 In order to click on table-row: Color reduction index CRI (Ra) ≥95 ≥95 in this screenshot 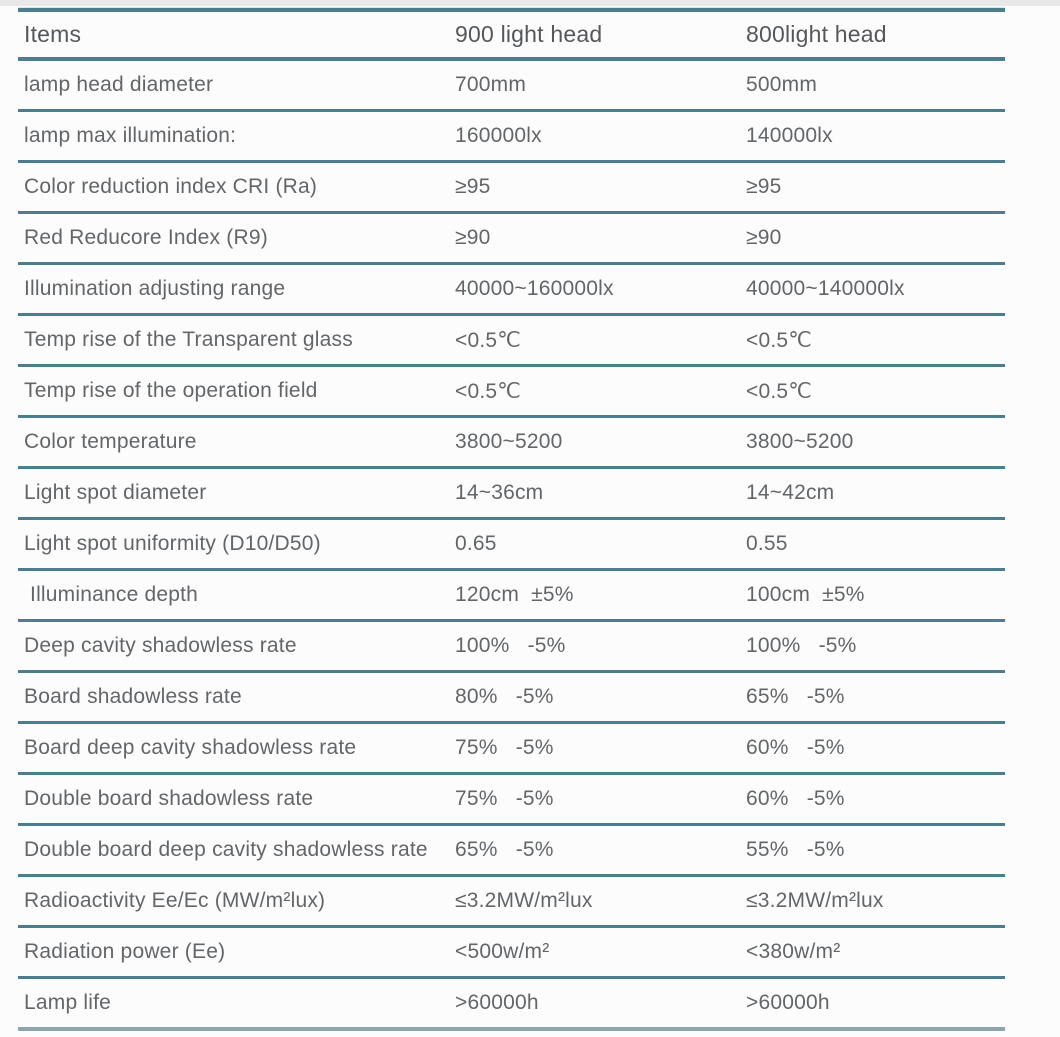, I will do `click(511, 188)`.